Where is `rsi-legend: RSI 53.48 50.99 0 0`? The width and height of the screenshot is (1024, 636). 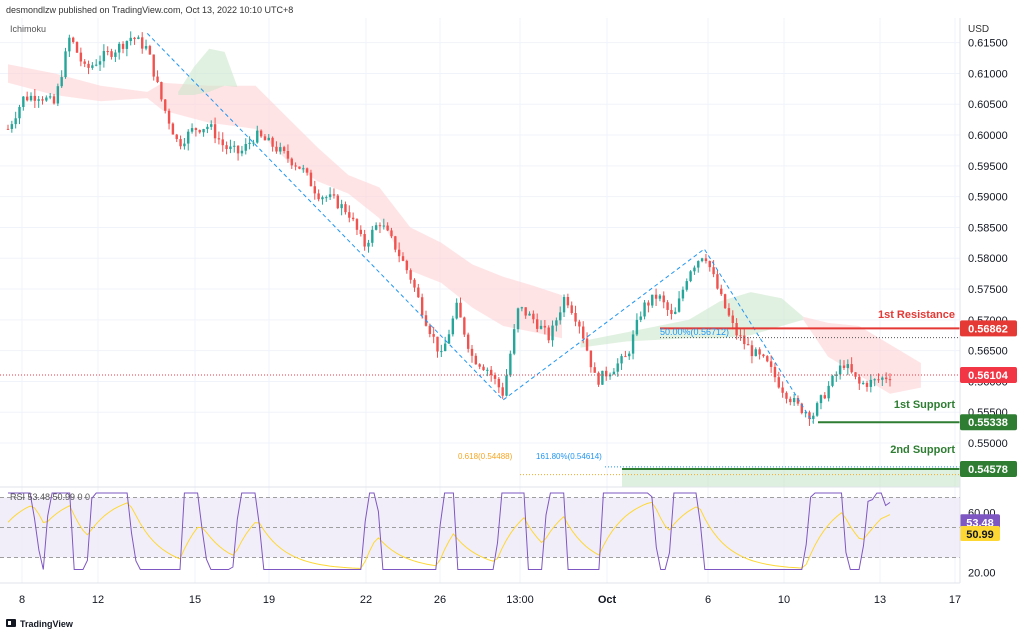 rsi-legend: RSI 53.48 50.99 0 0 is located at coordinates (50, 497).